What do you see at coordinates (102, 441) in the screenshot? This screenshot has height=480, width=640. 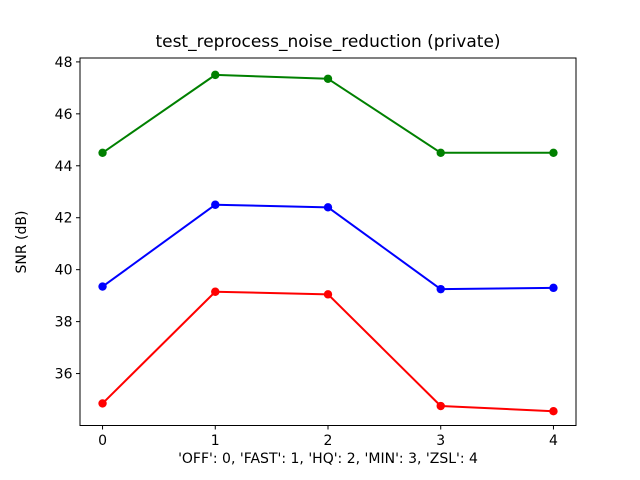 I see `x-tick-label: 0` at bounding box center [102, 441].